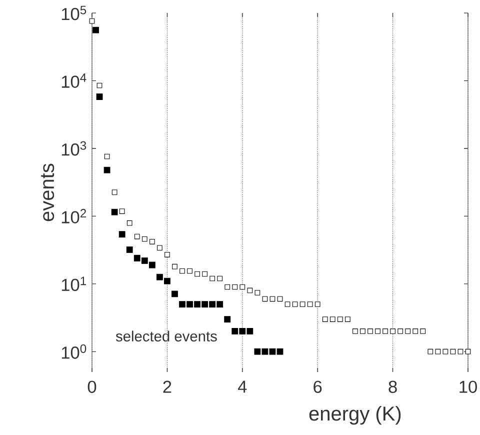 The image size is (480, 435). What do you see at coordinates (355, 415) in the screenshot?
I see `x-axis-title: energy (K)` at bounding box center [355, 415].